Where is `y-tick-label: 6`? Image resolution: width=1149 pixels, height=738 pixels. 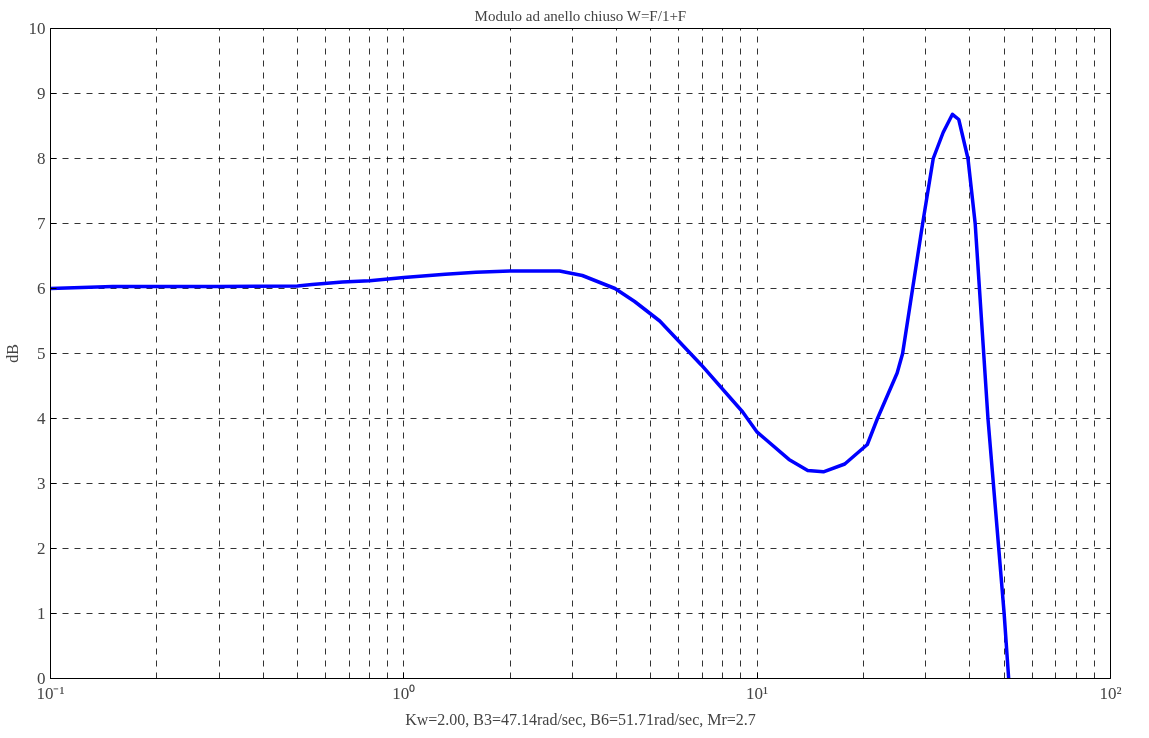 y-tick-label: 6 is located at coordinates (41, 288).